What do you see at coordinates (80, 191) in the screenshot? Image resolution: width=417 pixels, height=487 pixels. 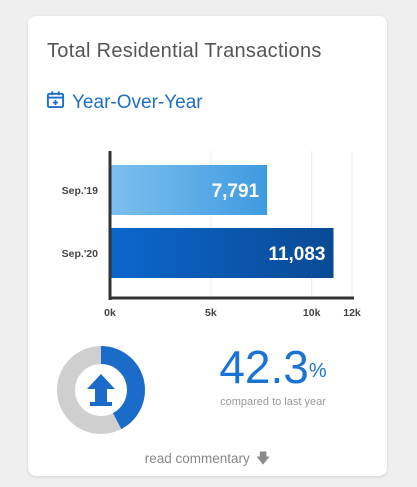 I see `category-label: Sep.'19` at bounding box center [80, 191].